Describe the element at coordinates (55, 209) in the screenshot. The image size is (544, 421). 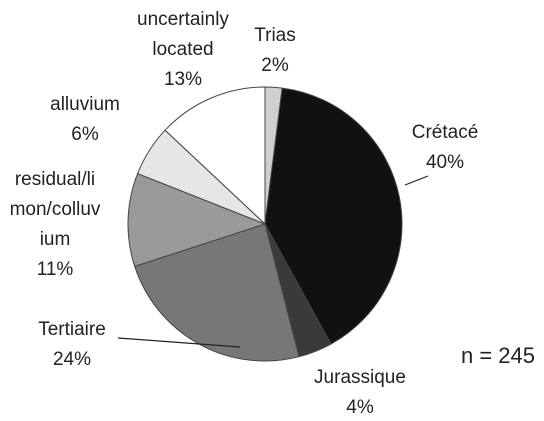
I see `slice-label: residual/li mon/colluv ium` at that location.